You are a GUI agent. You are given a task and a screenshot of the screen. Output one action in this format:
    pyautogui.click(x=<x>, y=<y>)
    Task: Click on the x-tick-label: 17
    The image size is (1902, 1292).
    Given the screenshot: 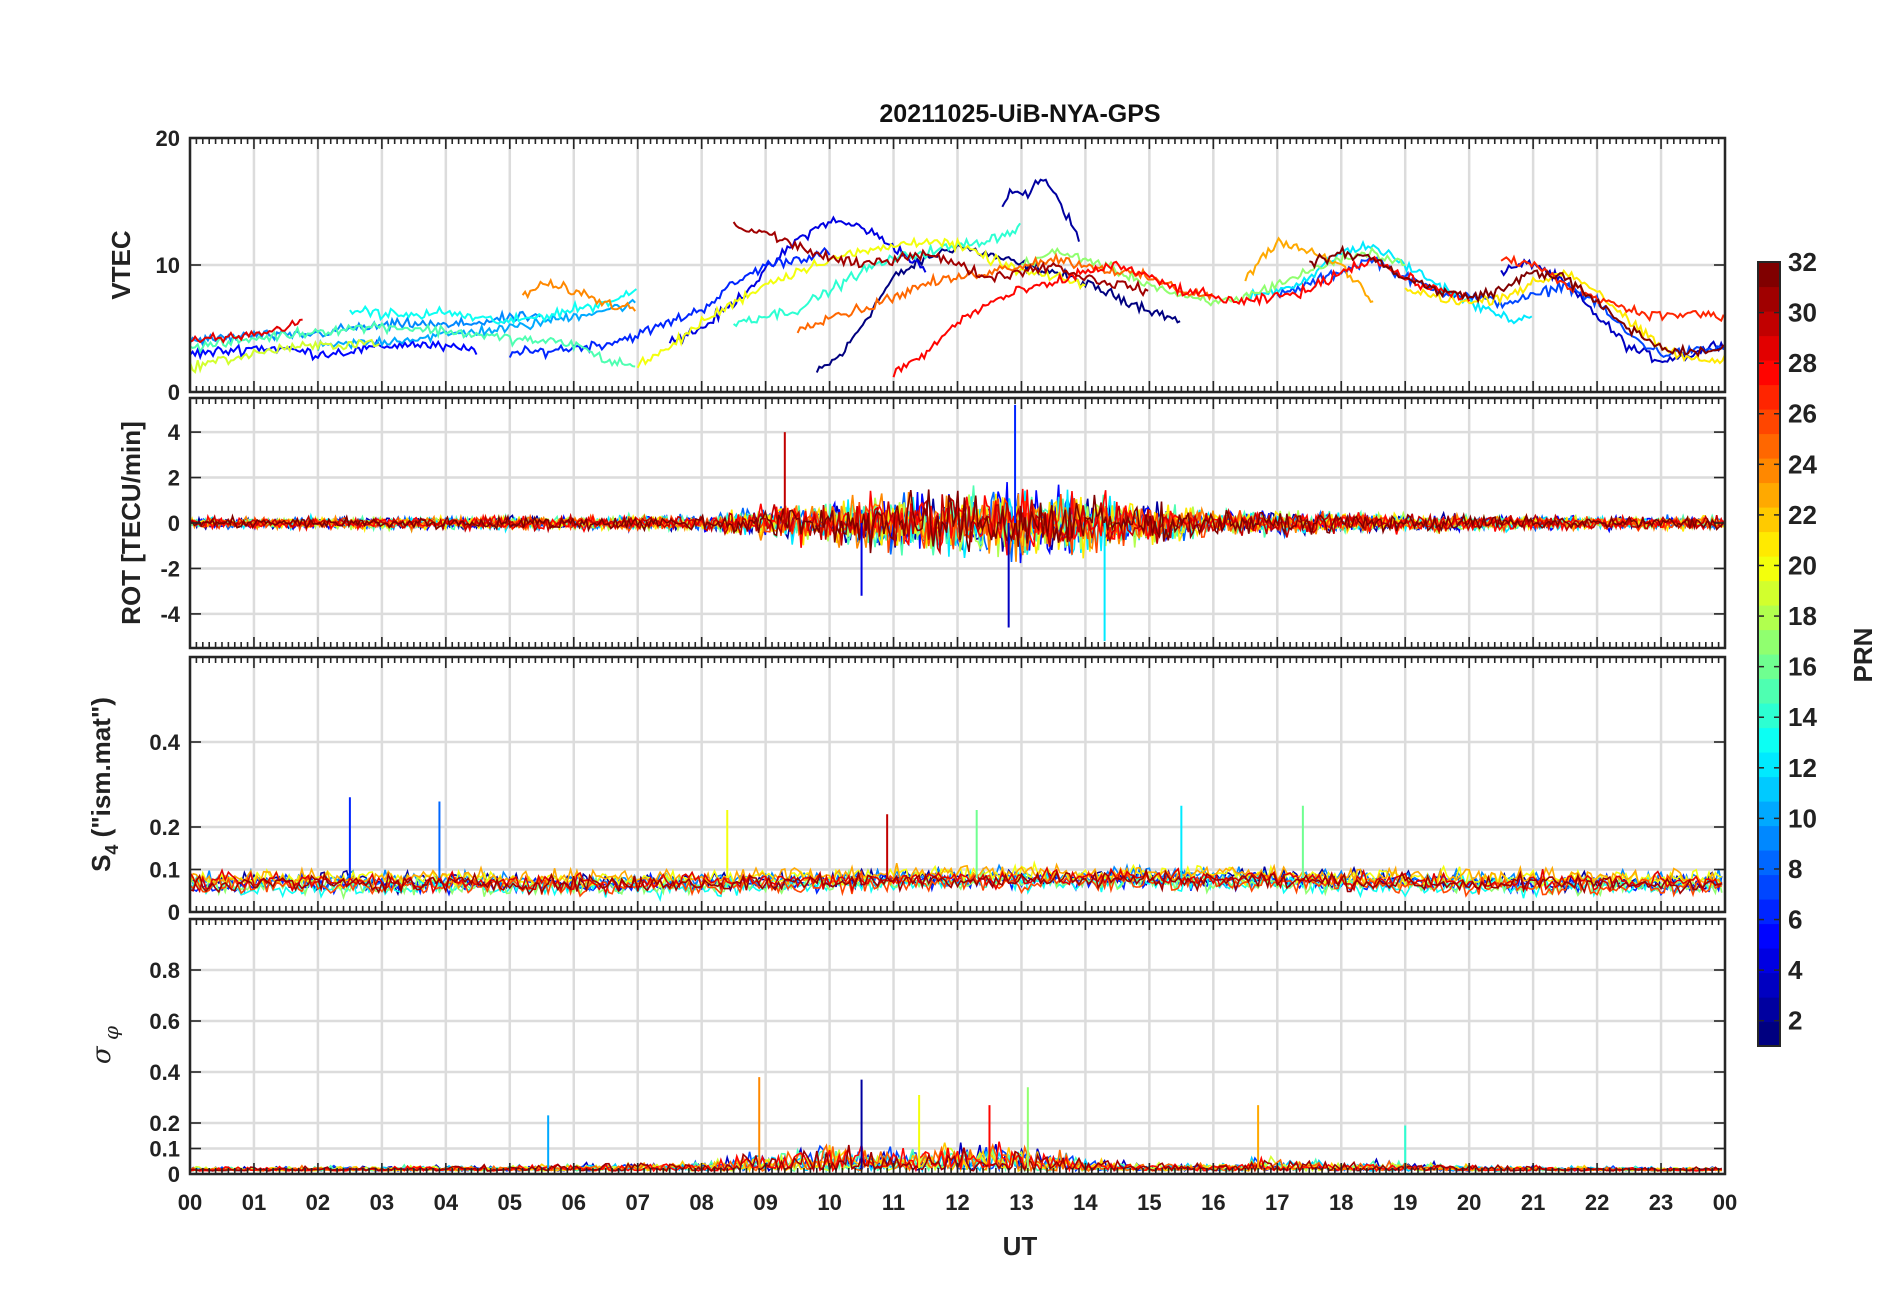 What is the action you would take?
    pyautogui.click(x=1277, y=1202)
    